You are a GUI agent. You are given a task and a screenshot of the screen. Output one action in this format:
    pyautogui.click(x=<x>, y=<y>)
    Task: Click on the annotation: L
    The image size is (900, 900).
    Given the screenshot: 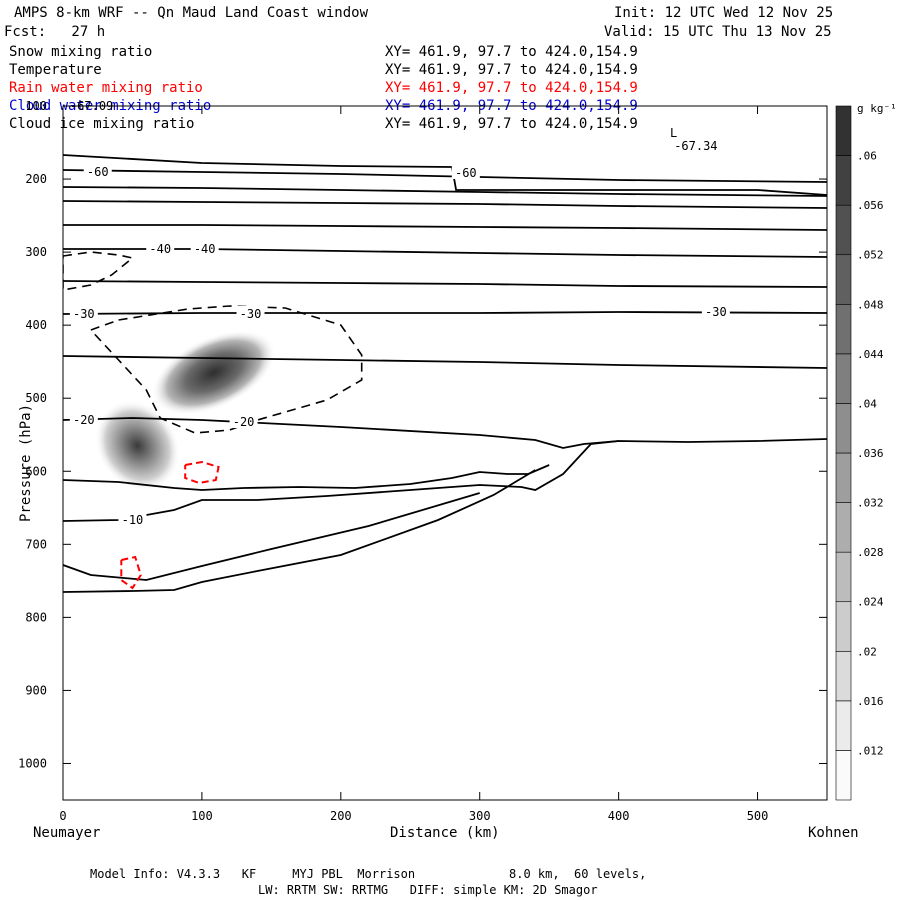 What is the action you would take?
    pyautogui.click(x=673, y=133)
    